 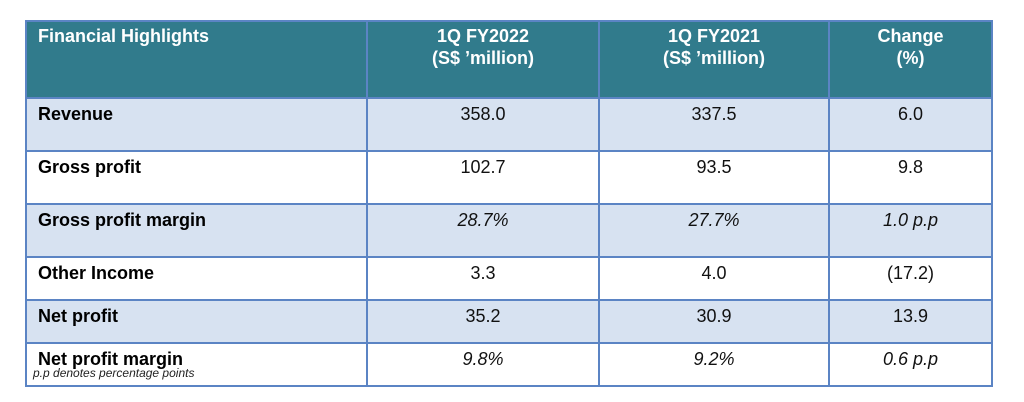 I want to click on cell-fy2021: 30.9, so click(x=714, y=321).